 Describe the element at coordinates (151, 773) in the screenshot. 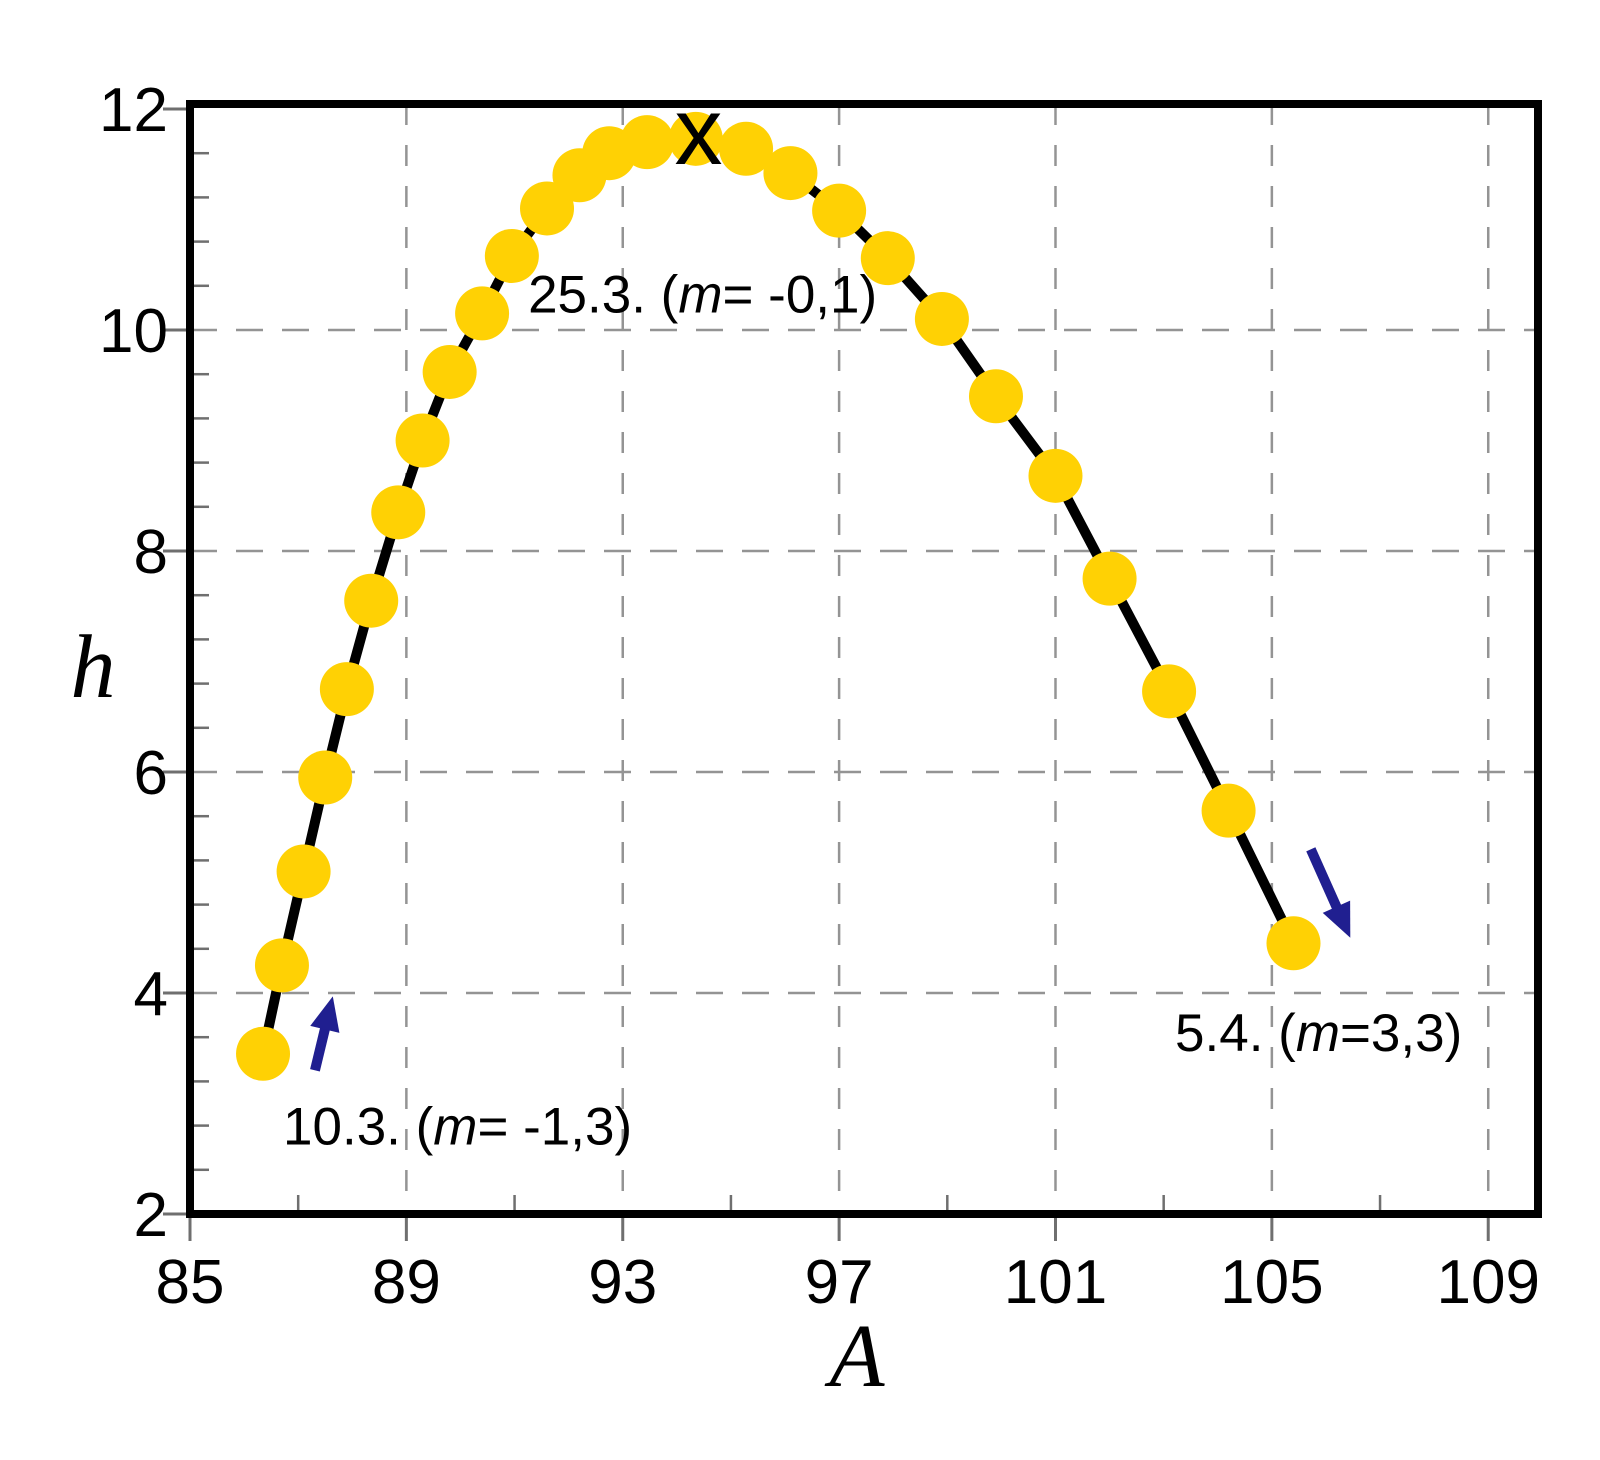

I see `y-tick-label: 6` at that location.